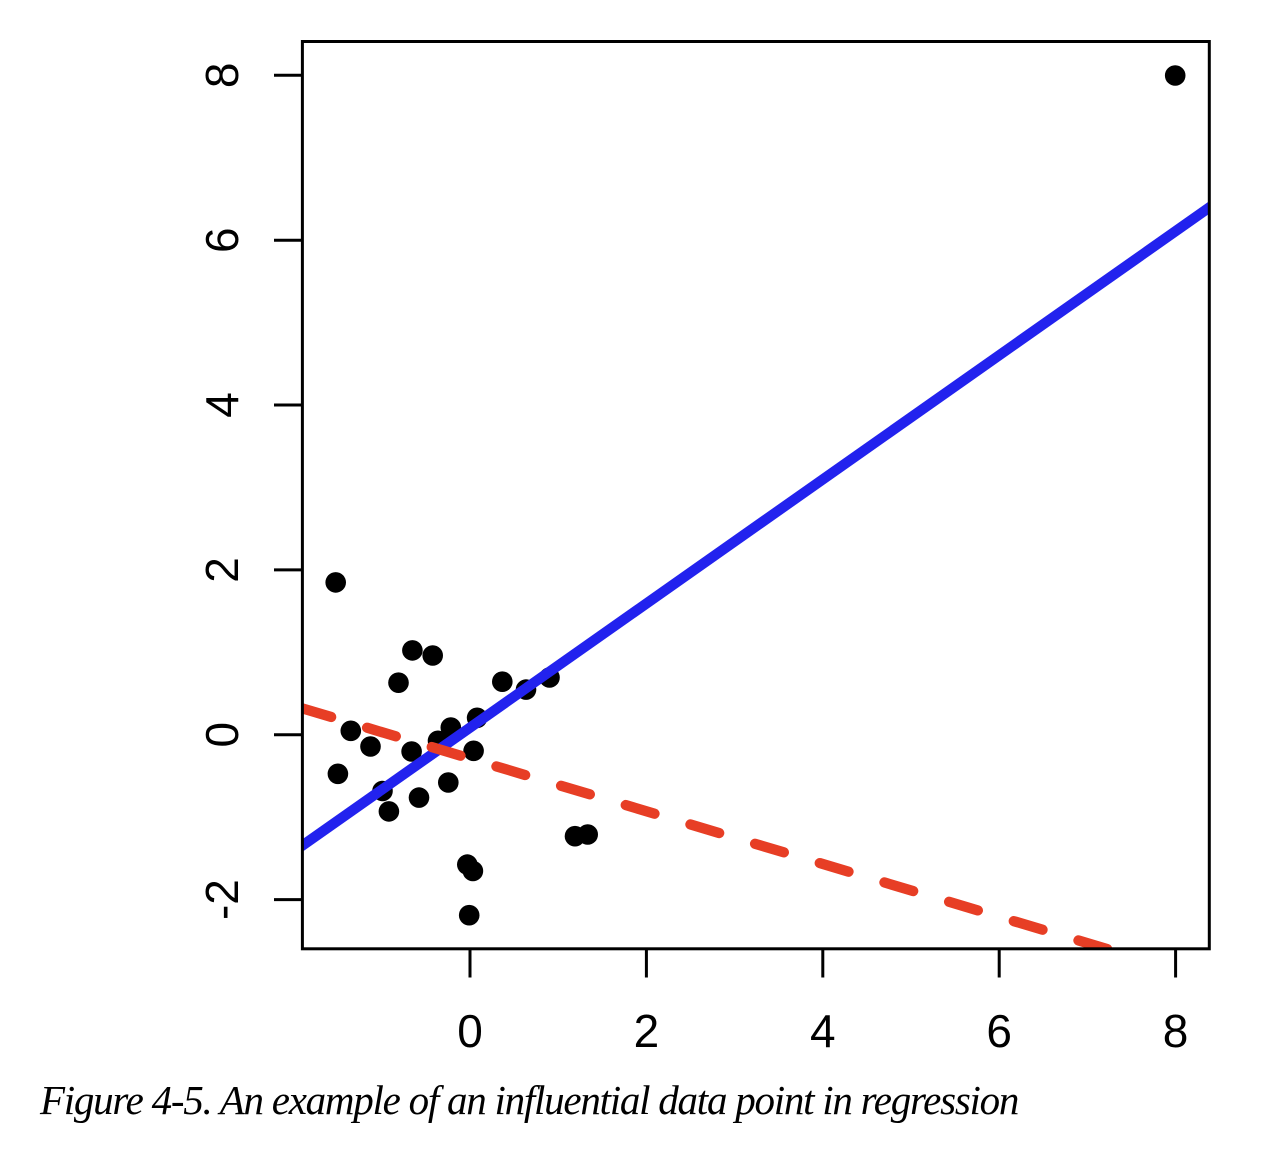 This screenshot has height=1160, width=1262. Describe the element at coordinates (222, 899) in the screenshot. I see `svg-text: -2` at that location.